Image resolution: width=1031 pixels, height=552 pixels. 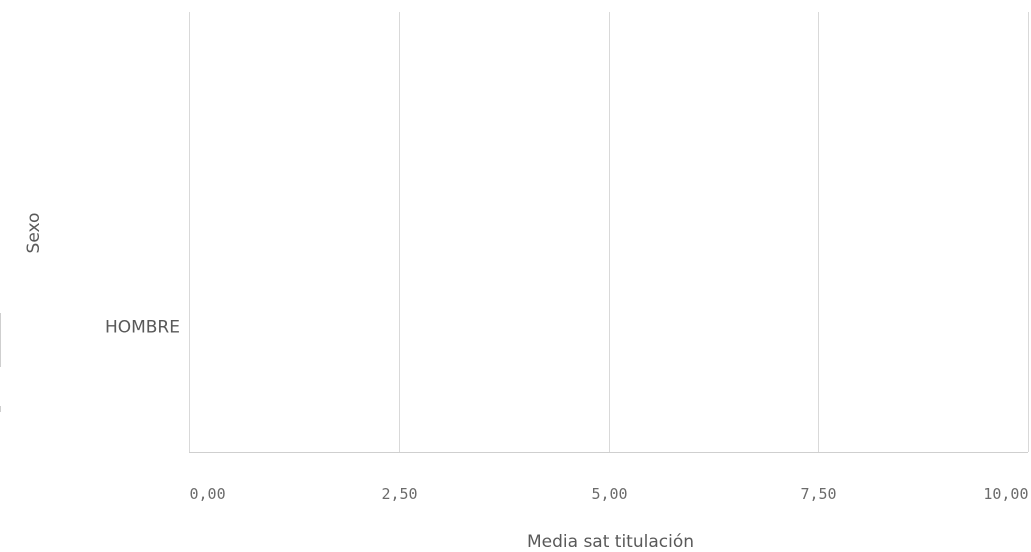 I want to click on x-tick-label: 5,00, so click(x=609, y=494).